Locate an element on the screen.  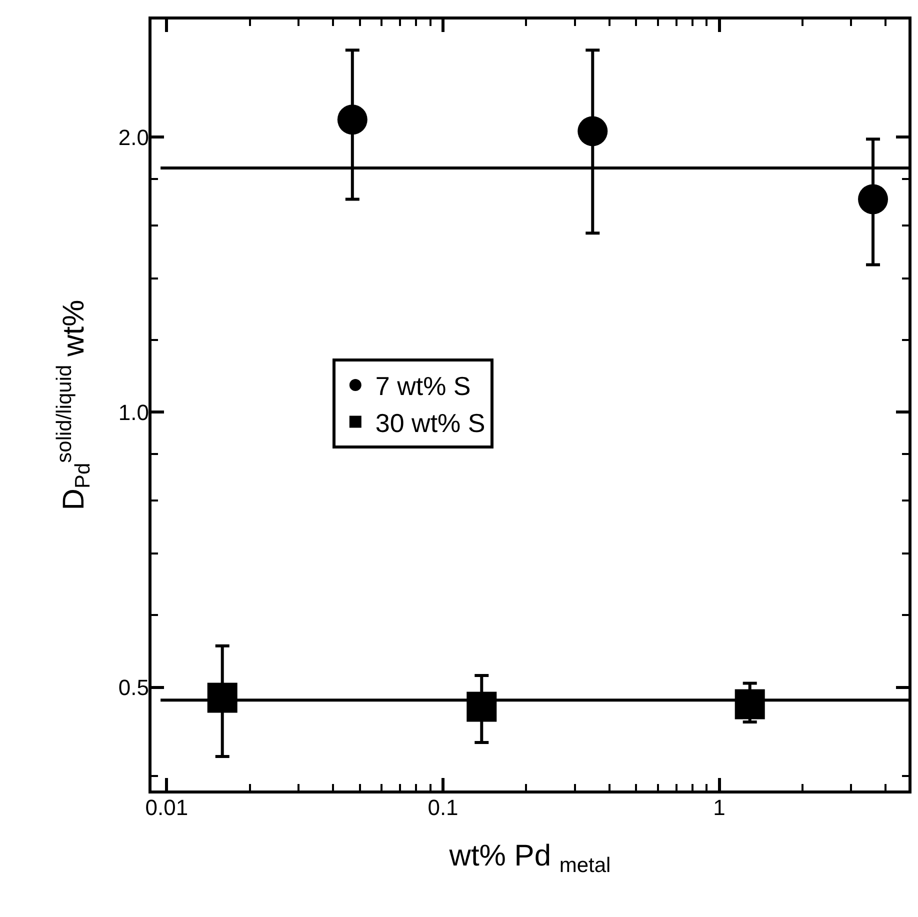
legend-label: 30 wt% S is located at coordinates (430, 423).